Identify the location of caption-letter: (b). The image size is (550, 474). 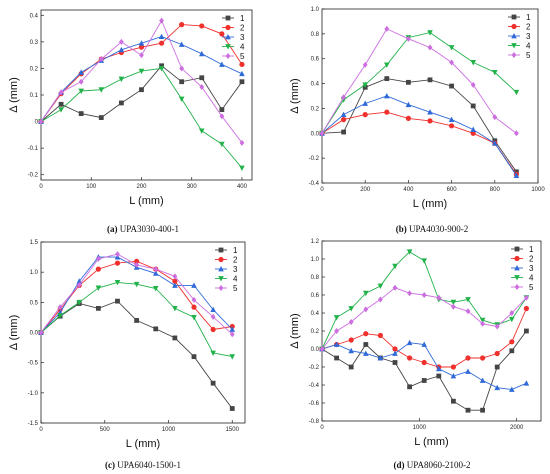
(401, 229).